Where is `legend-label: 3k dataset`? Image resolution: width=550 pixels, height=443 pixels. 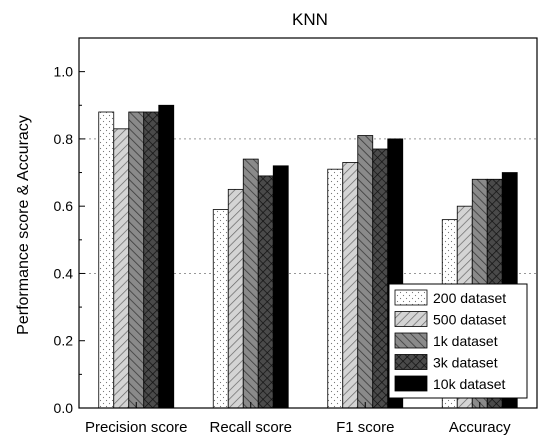
legend-label: 3k dataset is located at coordinates (465, 363).